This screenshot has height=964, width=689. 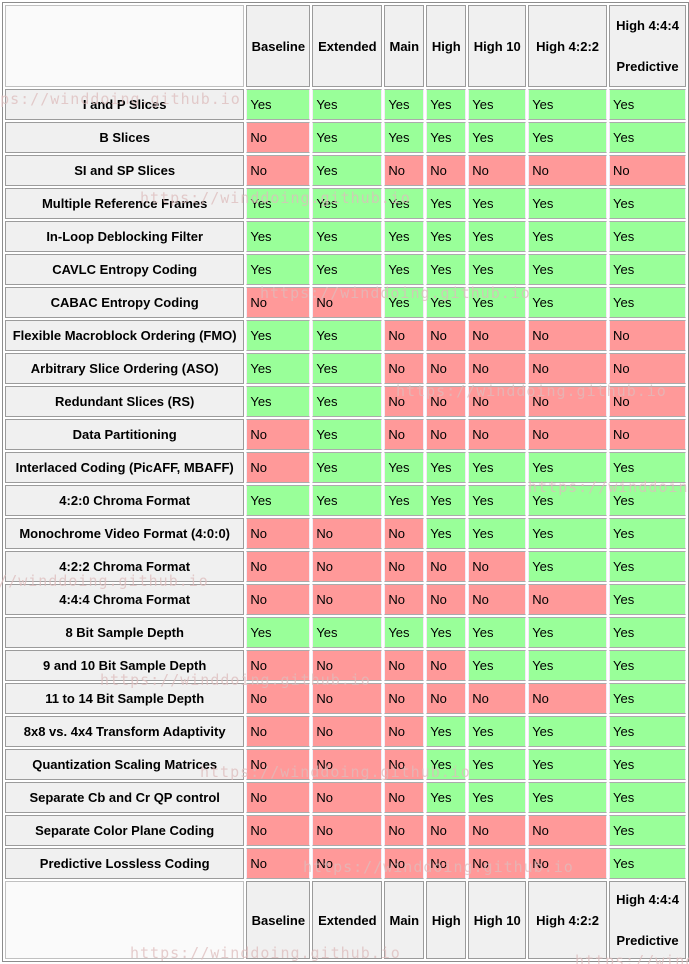 I want to click on feature-label: 8 Bit Sample Depth, so click(x=125, y=632).